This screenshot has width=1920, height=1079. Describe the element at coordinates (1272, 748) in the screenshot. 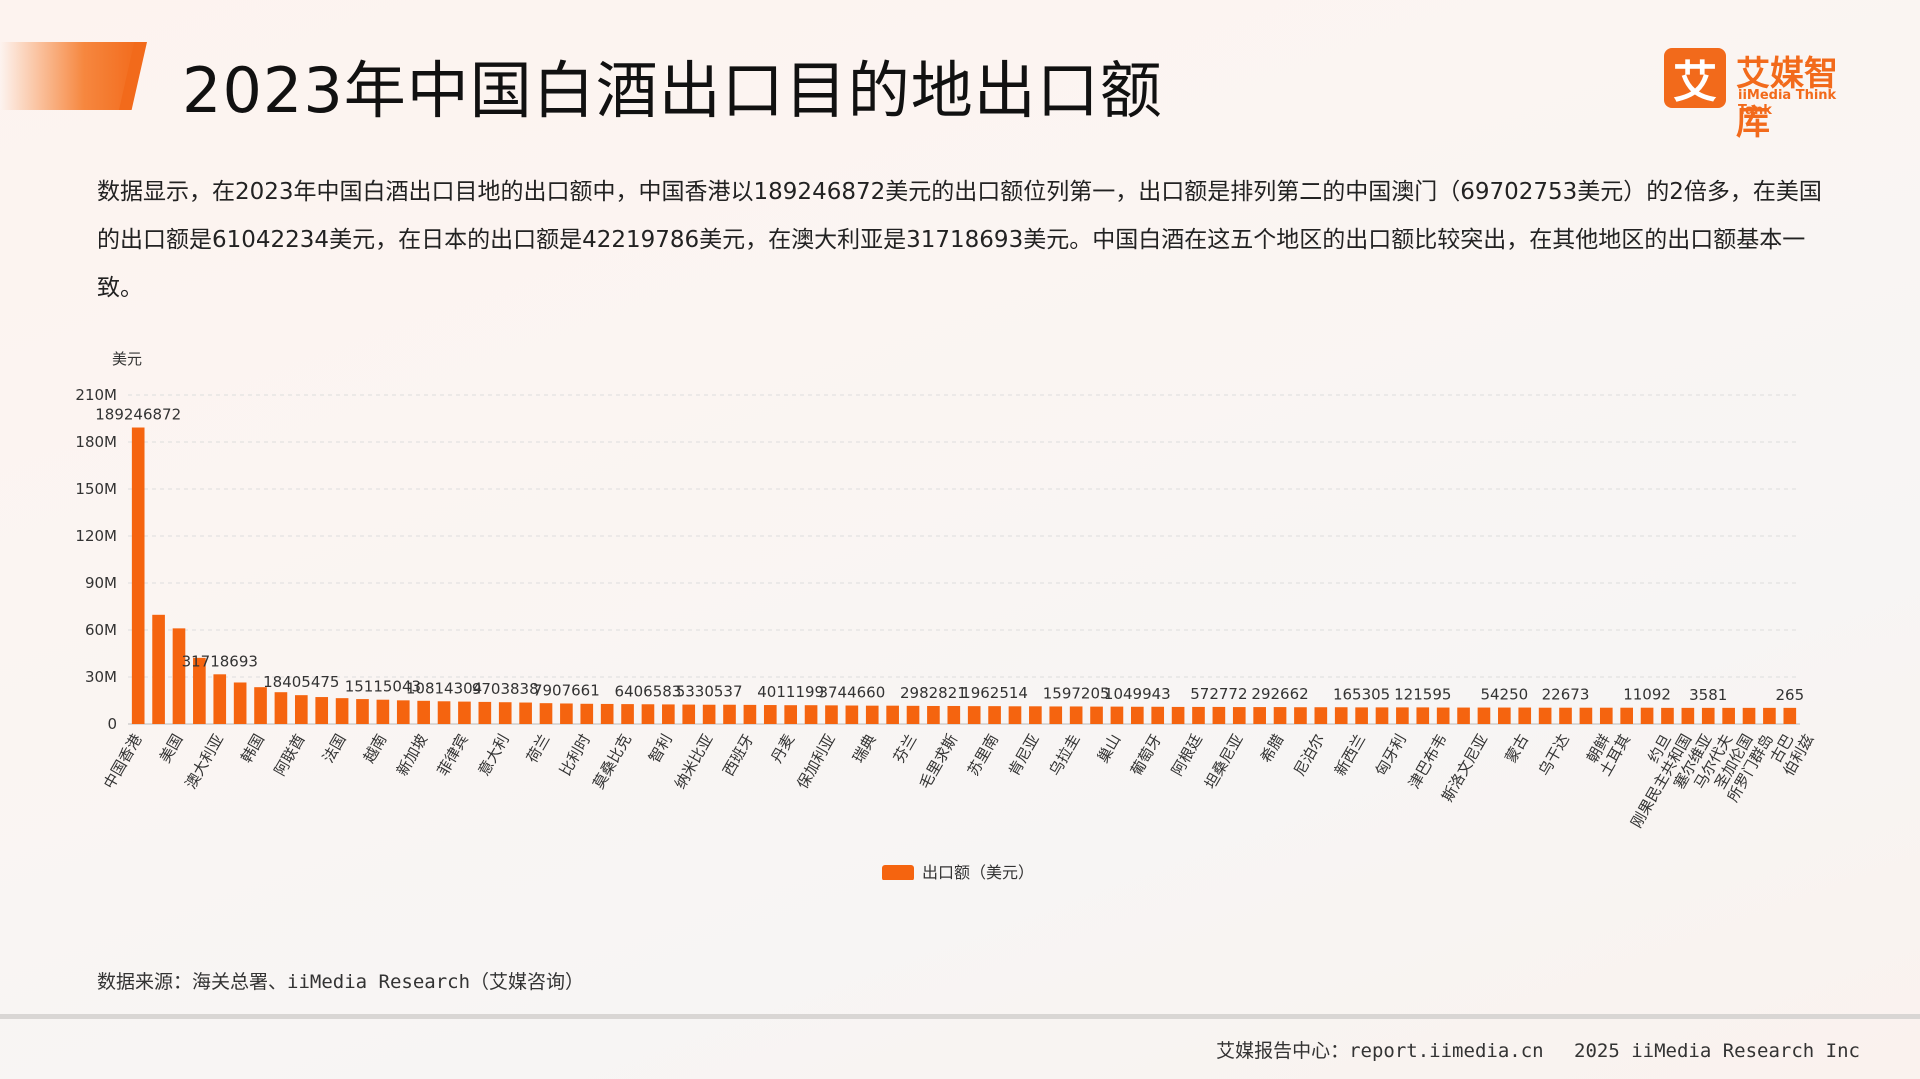

I see `x-tick-label: 希腊` at that location.